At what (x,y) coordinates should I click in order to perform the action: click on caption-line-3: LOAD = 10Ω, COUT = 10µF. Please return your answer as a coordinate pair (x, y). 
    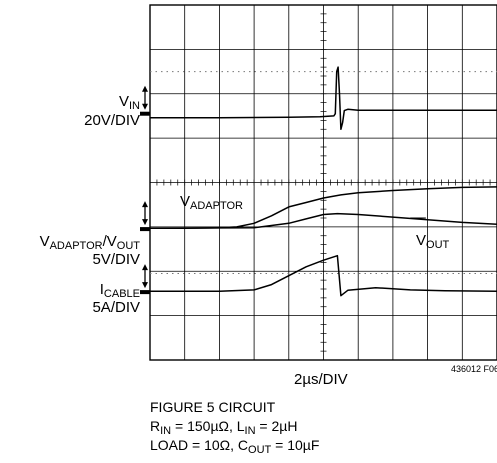
    Looking at the image, I should click on (235, 446).